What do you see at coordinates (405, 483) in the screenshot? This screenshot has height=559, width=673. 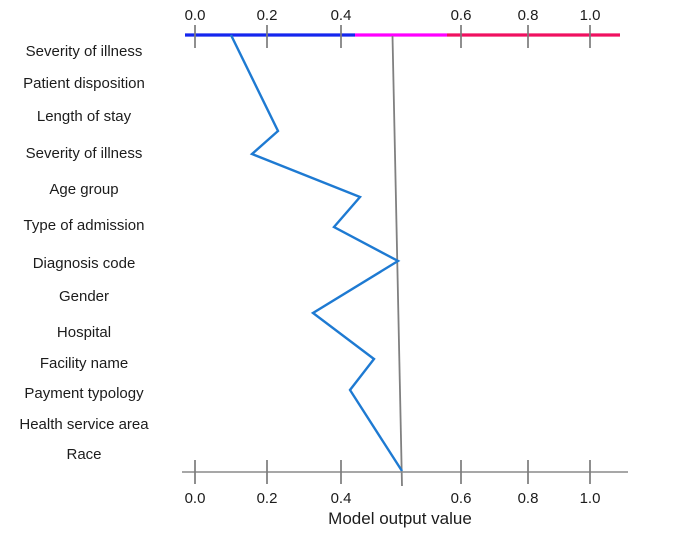 I see `bottom-axis: 0.0 0.2 0.4 0.6 0.8 1.0` at bounding box center [405, 483].